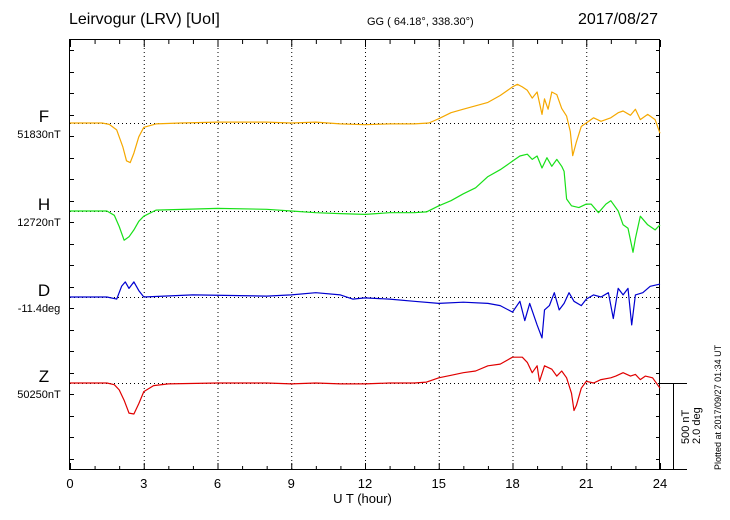  What do you see at coordinates (69, 483) in the screenshot?
I see `x-tick-label: 0` at bounding box center [69, 483].